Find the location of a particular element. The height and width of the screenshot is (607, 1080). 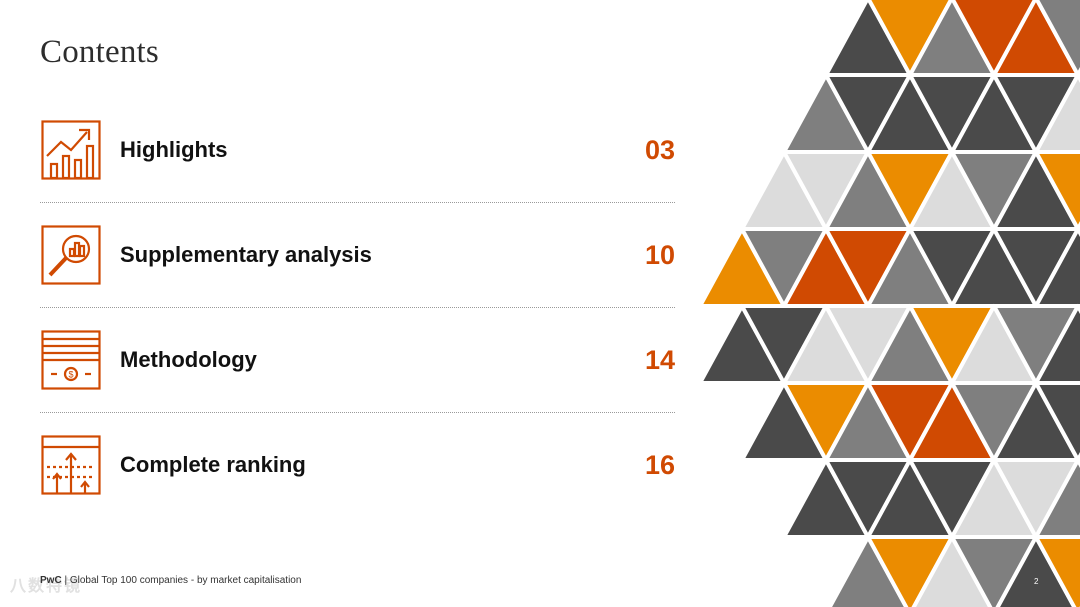

toc-item-page-number: 16 is located at coordinates (659, 465).